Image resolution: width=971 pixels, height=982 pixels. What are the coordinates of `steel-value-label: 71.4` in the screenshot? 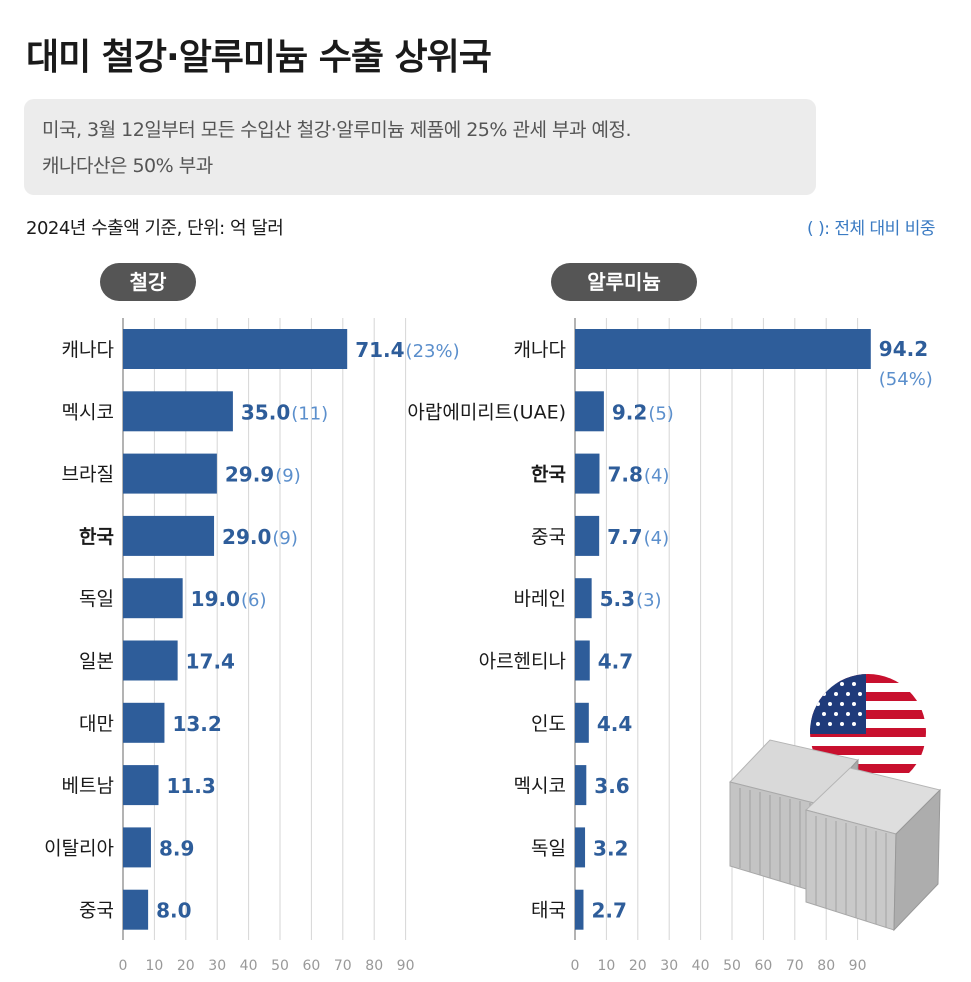 It's located at (379, 350).